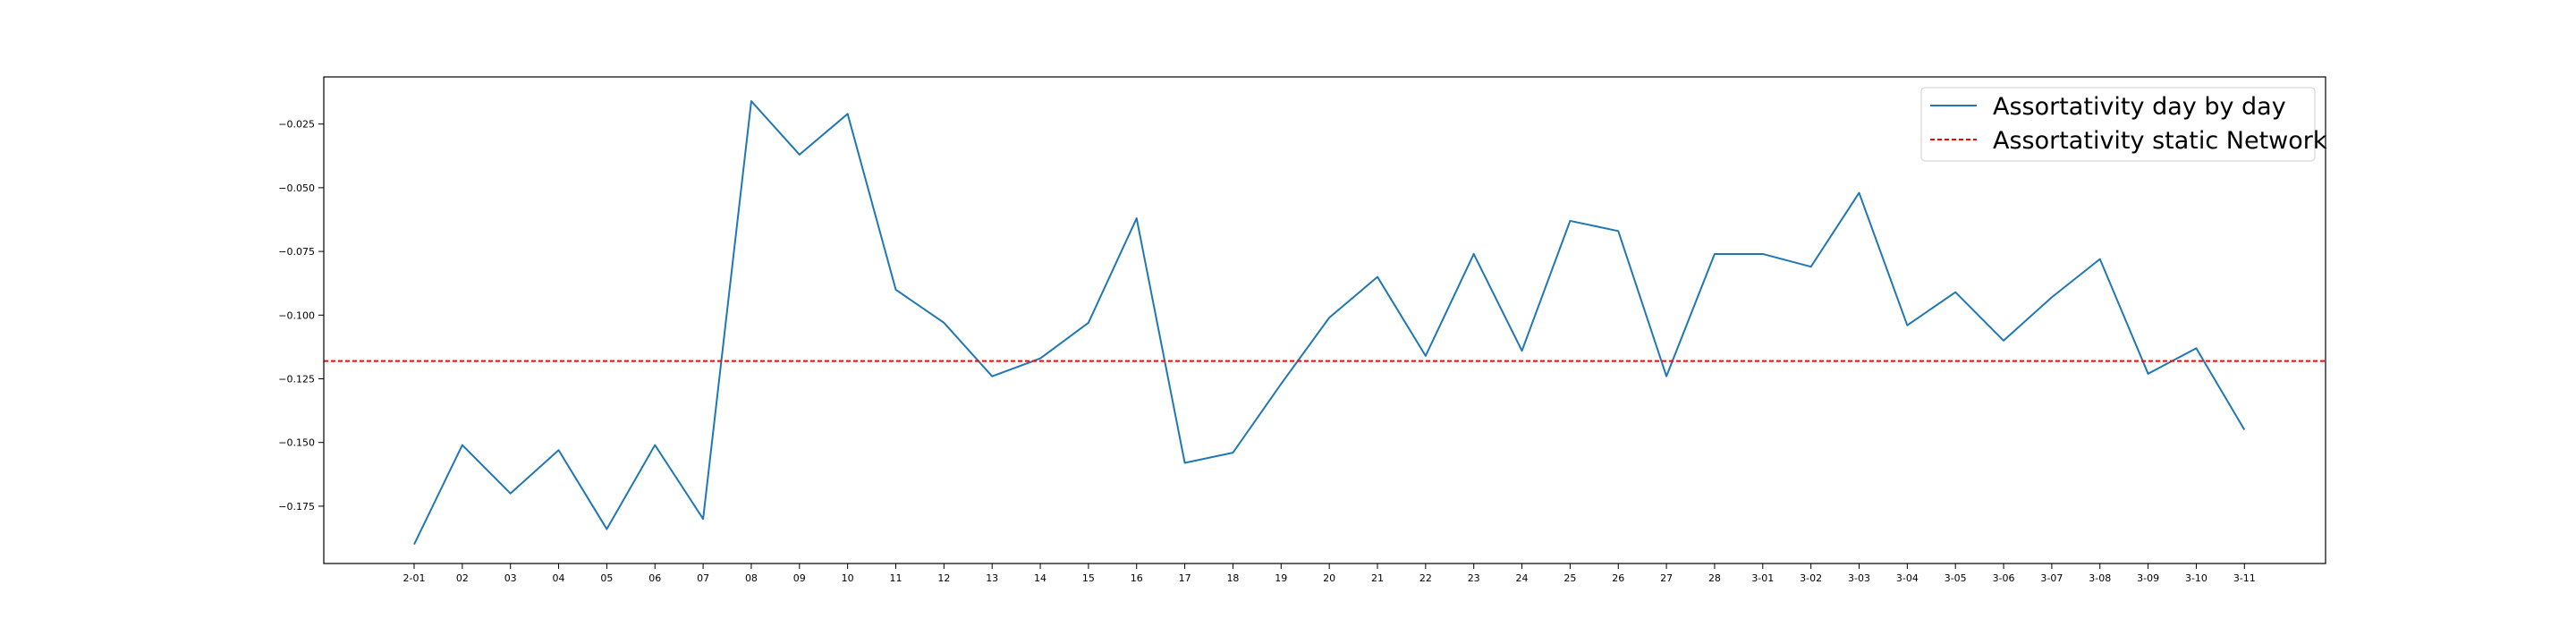  I want to click on x-tick-label: 14, so click(1040, 578).